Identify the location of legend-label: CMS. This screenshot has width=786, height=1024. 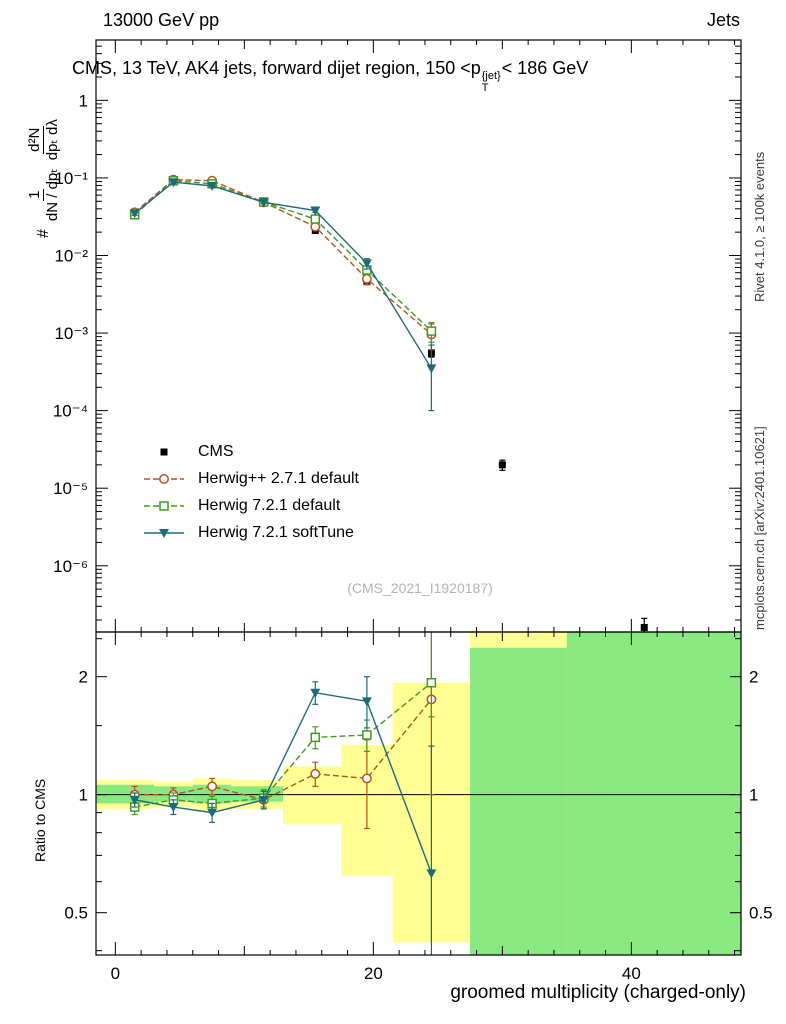
(216, 451).